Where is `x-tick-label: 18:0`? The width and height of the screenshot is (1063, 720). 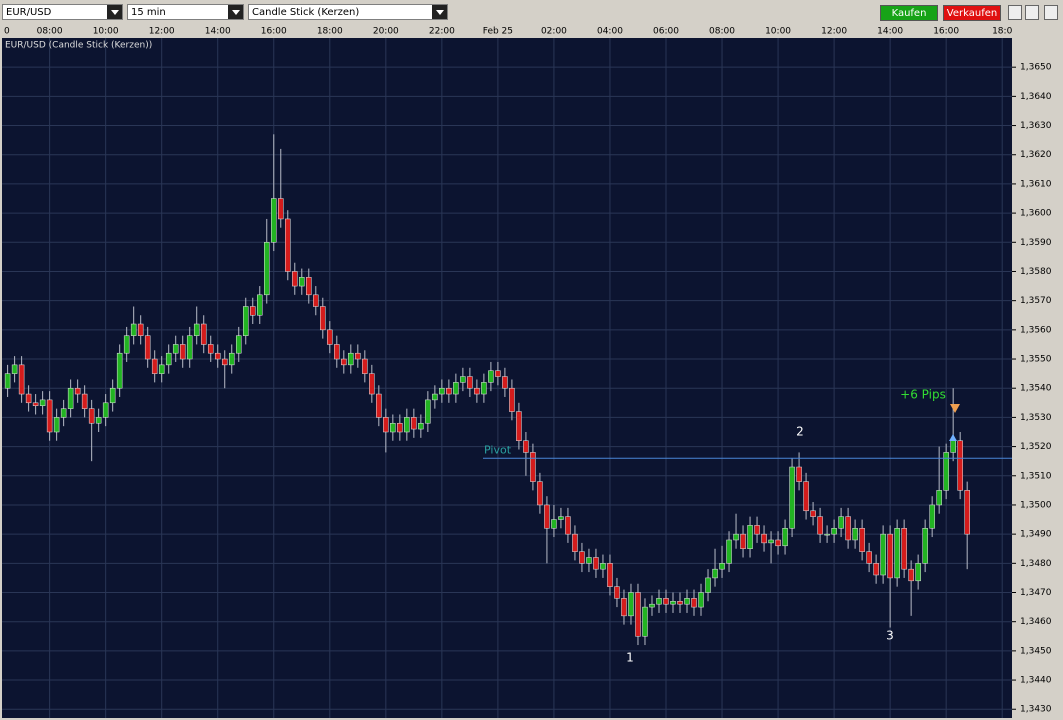 x-tick-label: 18:0 is located at coordinates (1002, 32).